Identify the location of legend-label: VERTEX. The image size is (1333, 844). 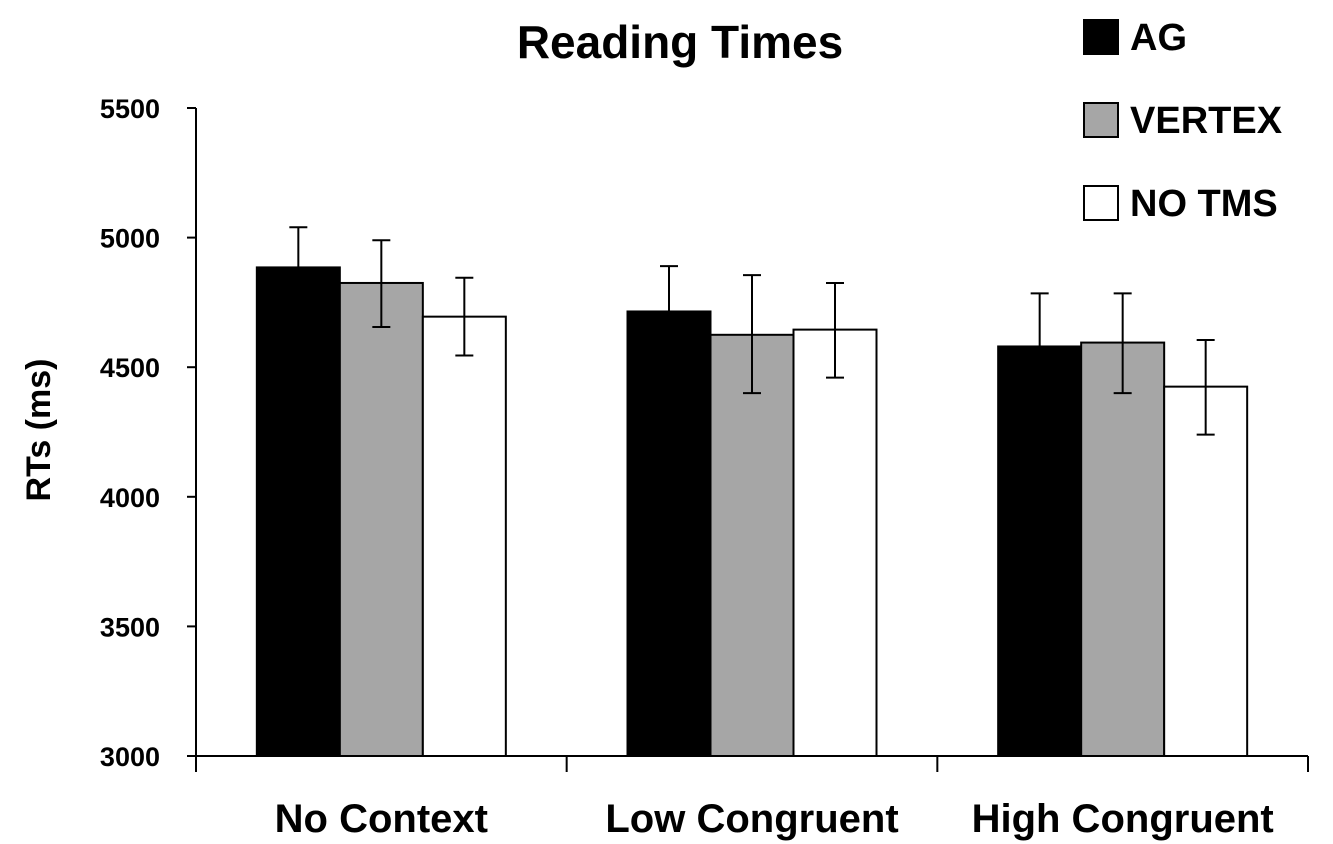
(1206, 121).